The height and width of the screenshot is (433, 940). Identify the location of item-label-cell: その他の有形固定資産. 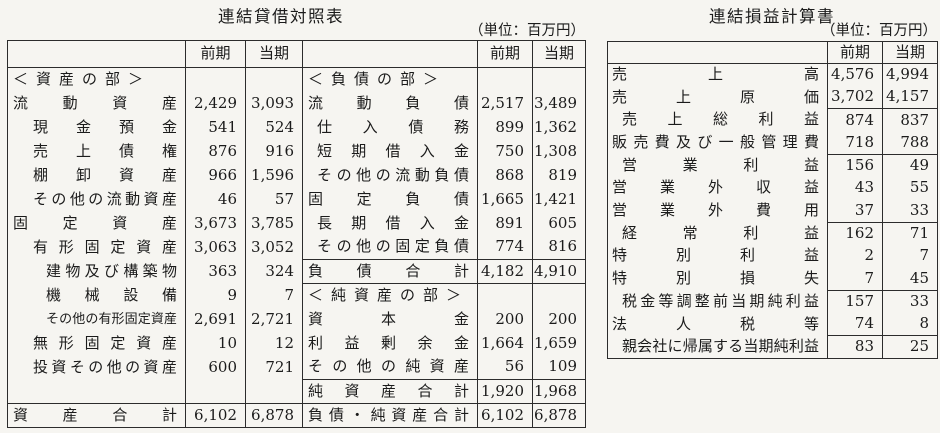
(96, 319).